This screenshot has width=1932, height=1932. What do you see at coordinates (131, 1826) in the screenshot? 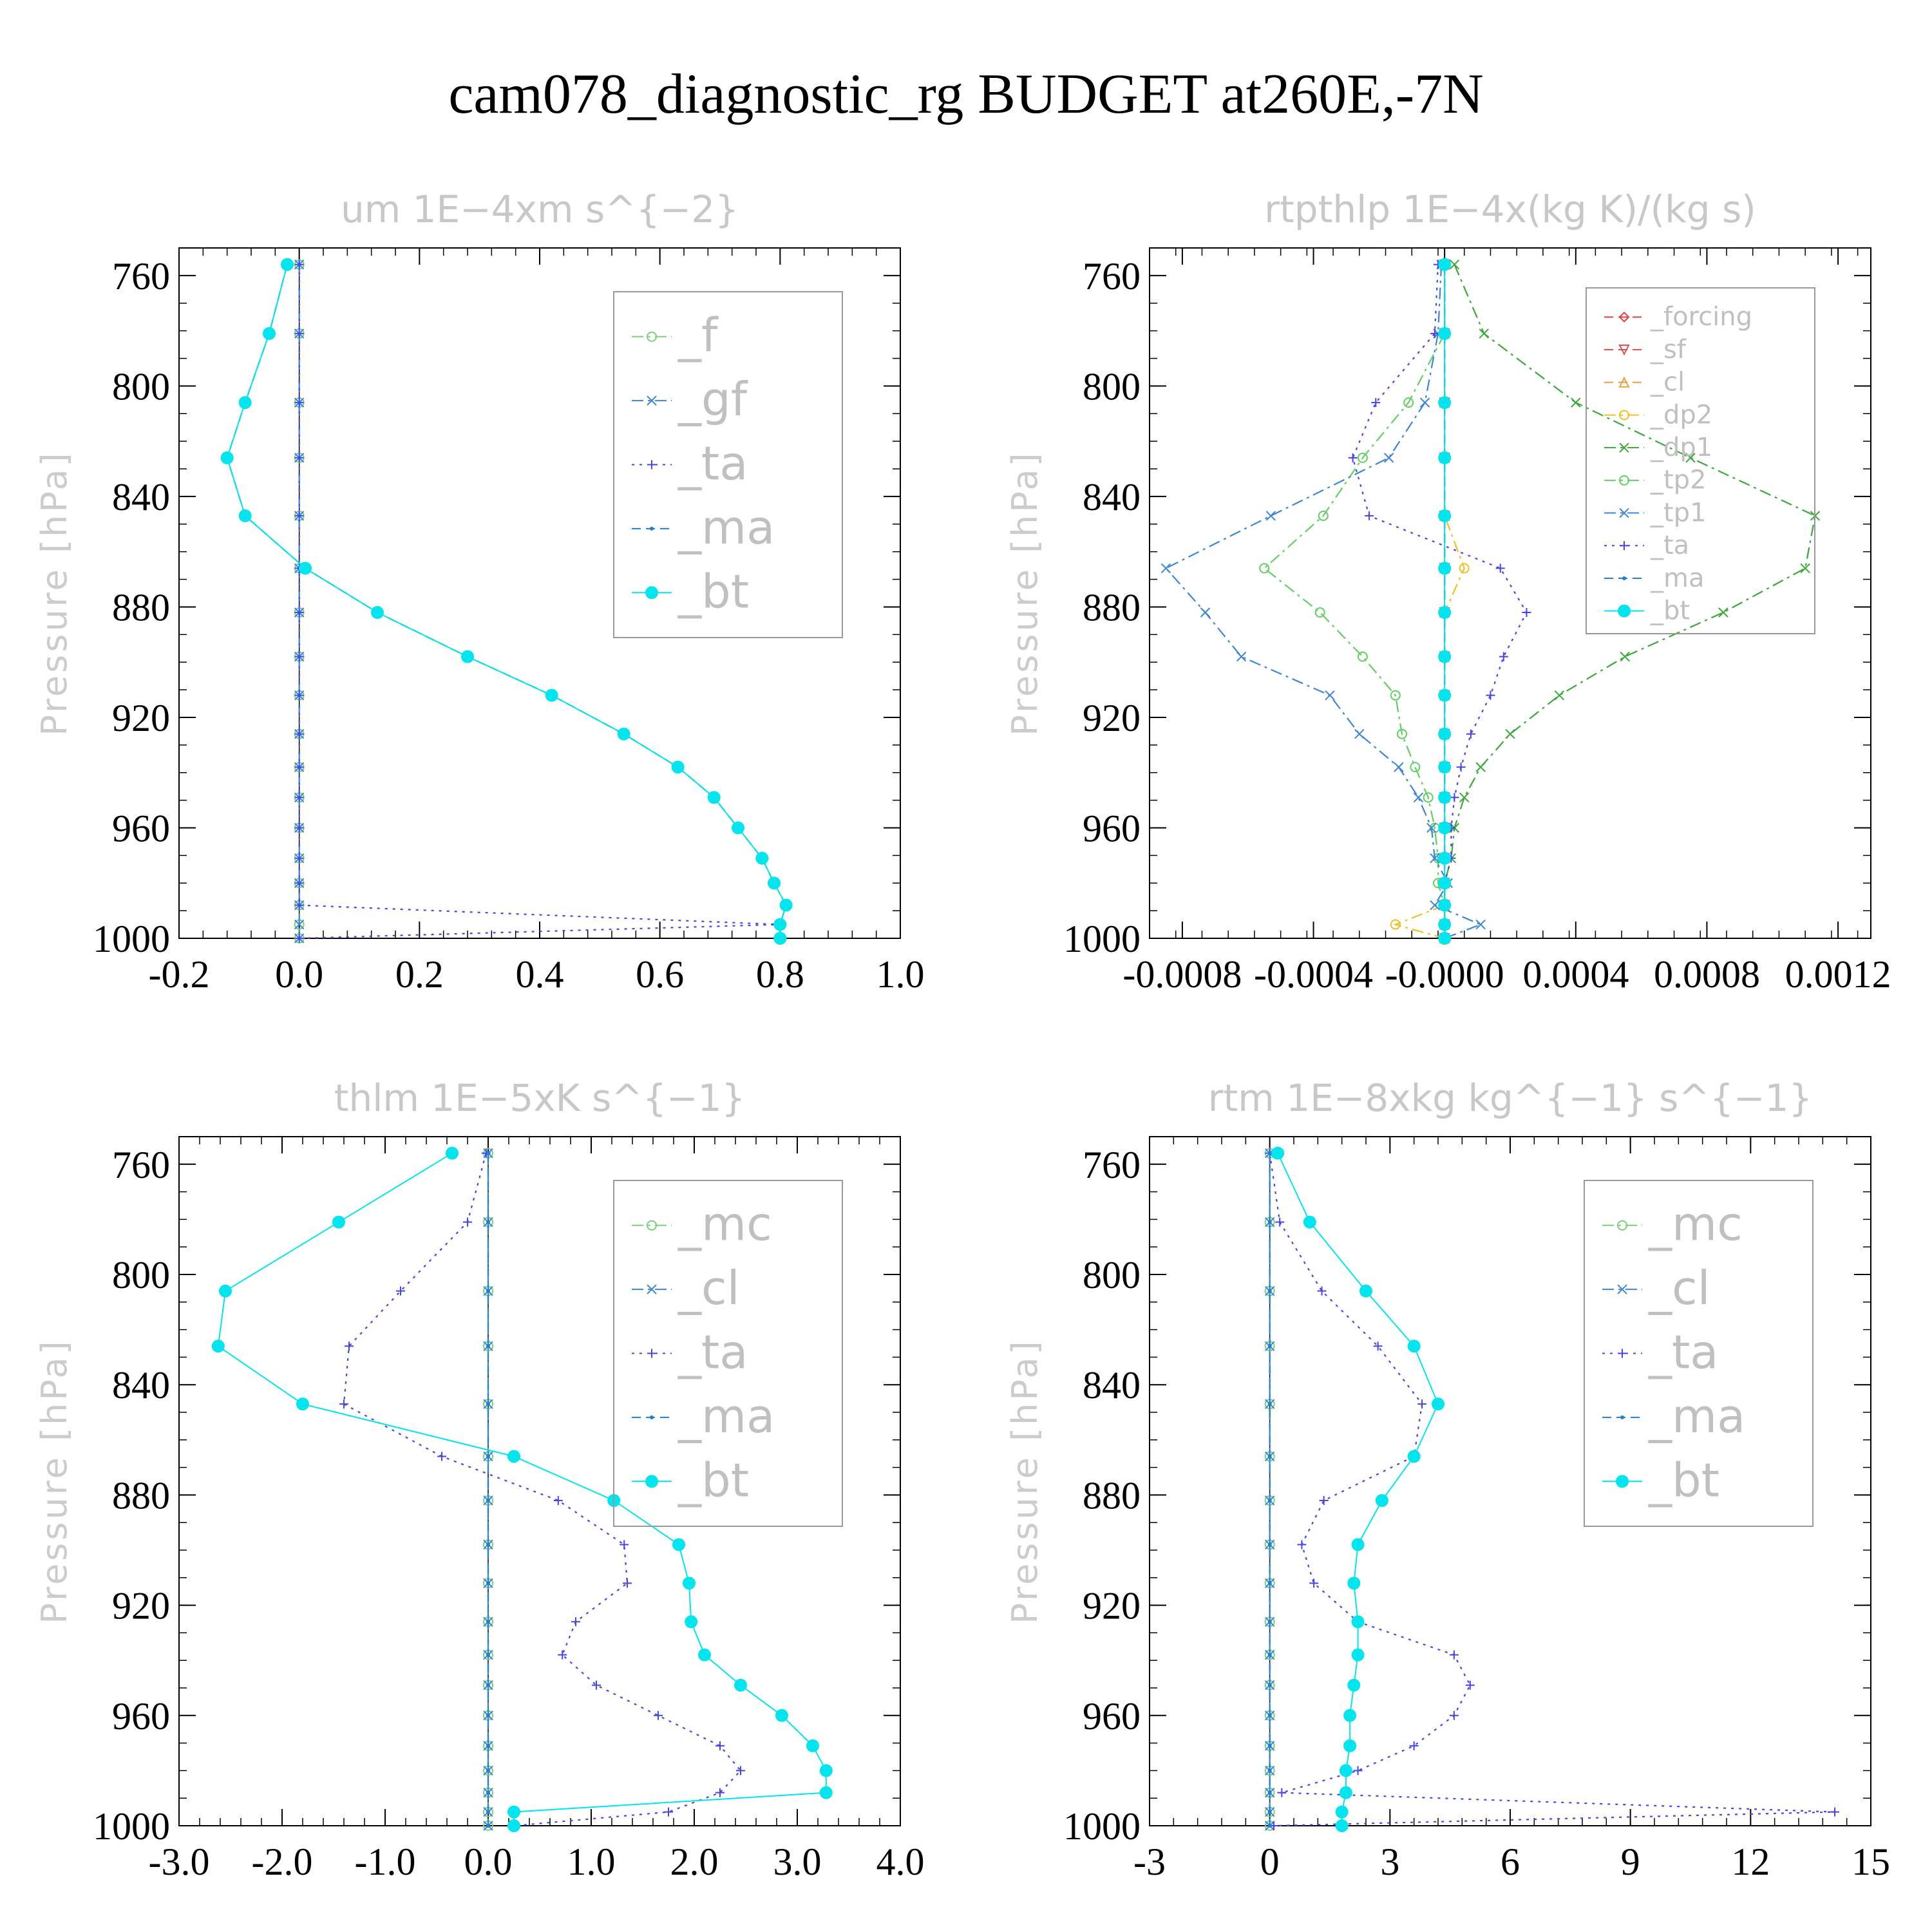
I see `y-tick-label: 1000` at bounding box center [131, 1826].